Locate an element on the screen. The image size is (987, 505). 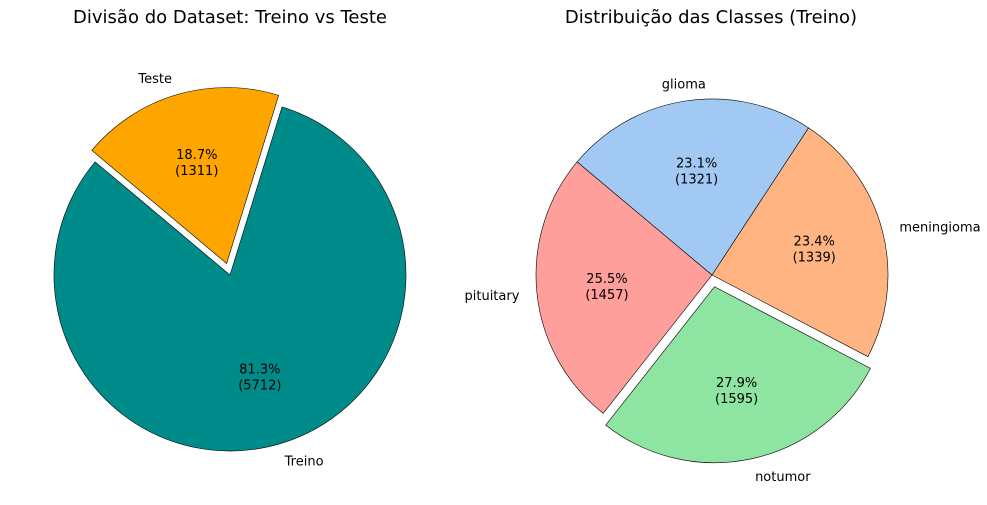
slice-label-treino: Treino is located at coordinates (304, 462).